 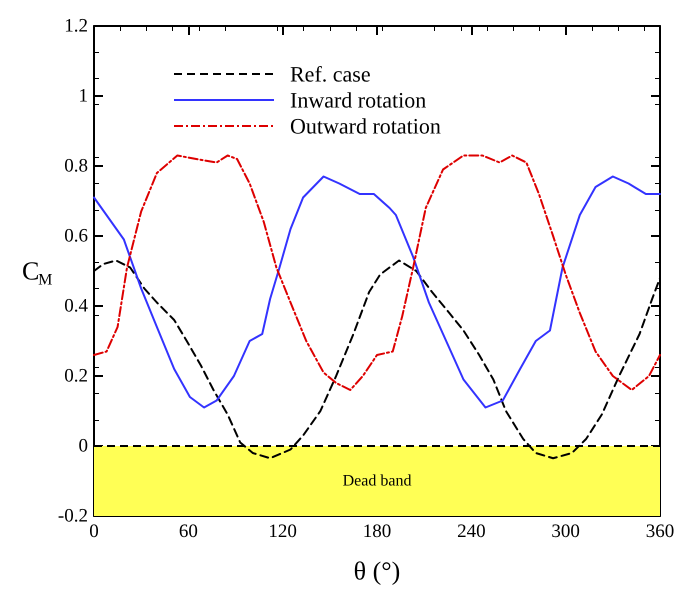 What do you see at coordinates (76, 376) in the screenshot?
I see `y-tick-label: 0.2` at bounding box center [76, 376].